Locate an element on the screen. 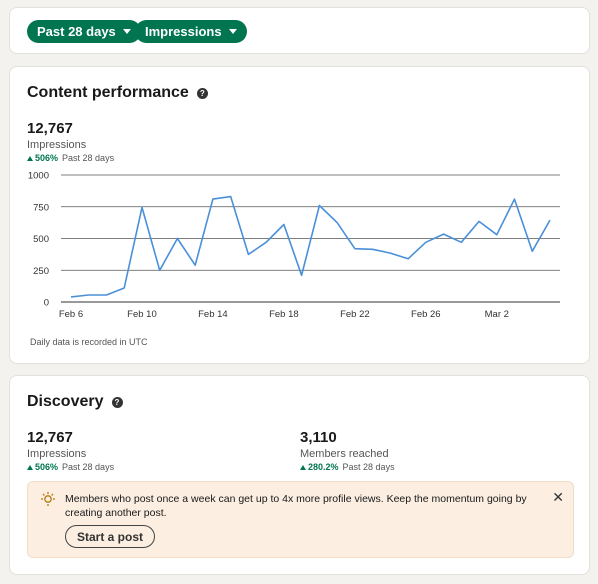  metric-dropdown: Impressions is located at coordinates (191, 31).